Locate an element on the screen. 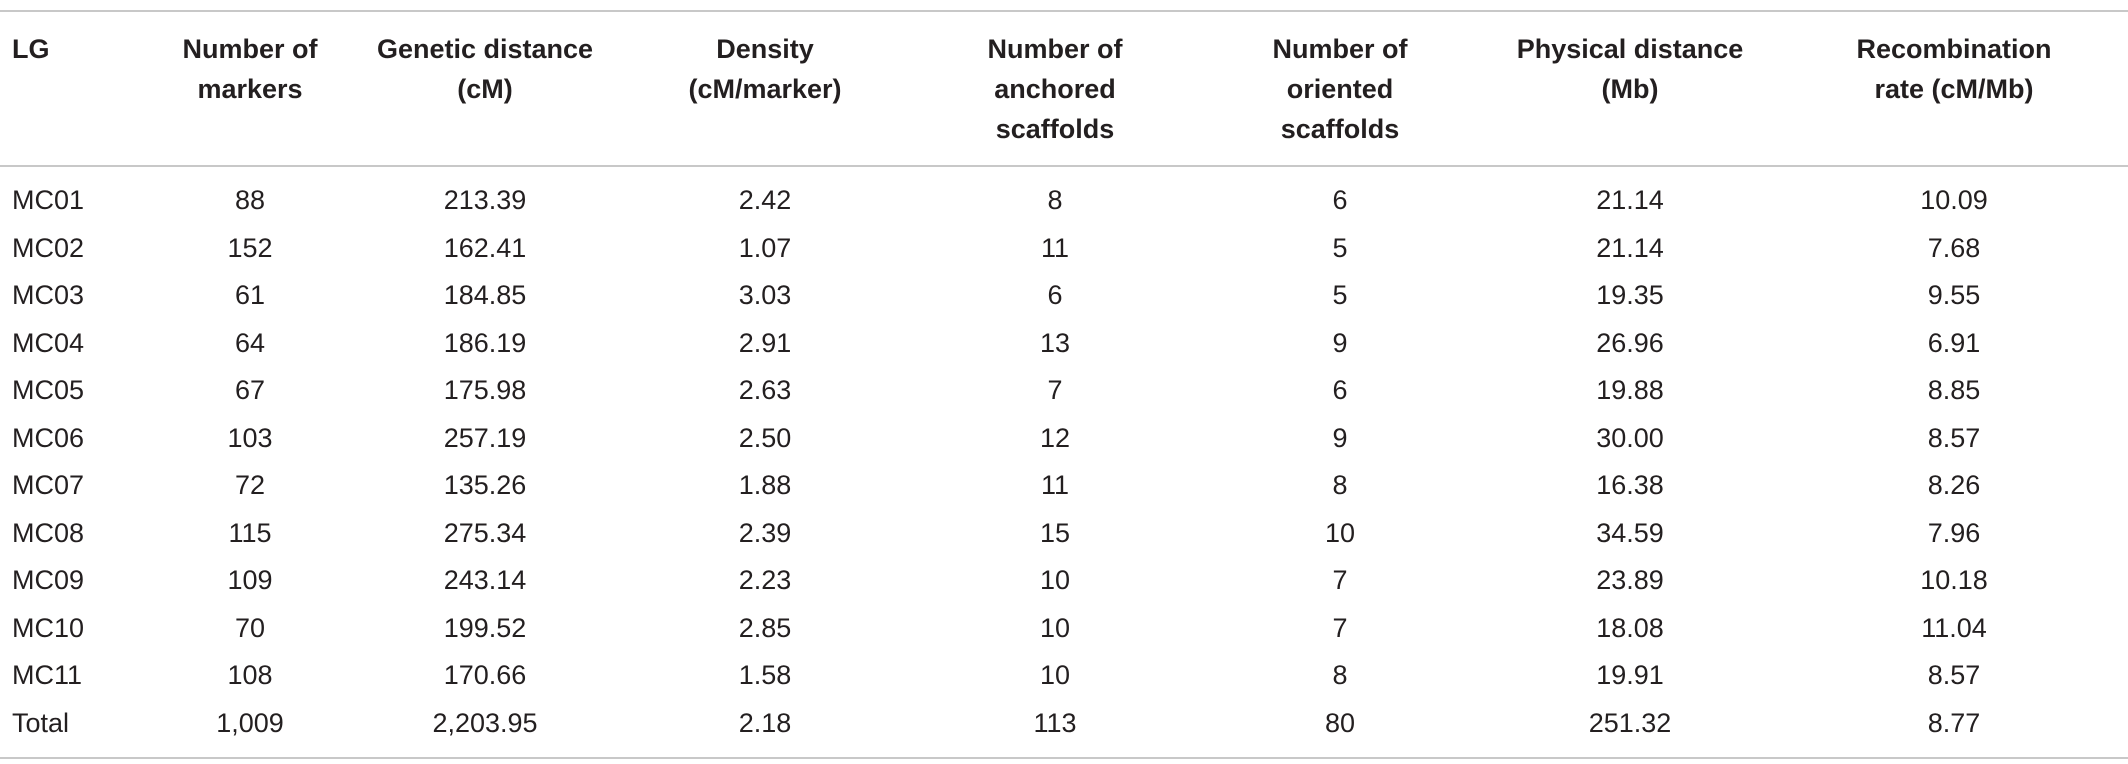  table-cell: 7.96 is located at coordinates (1954, 532).